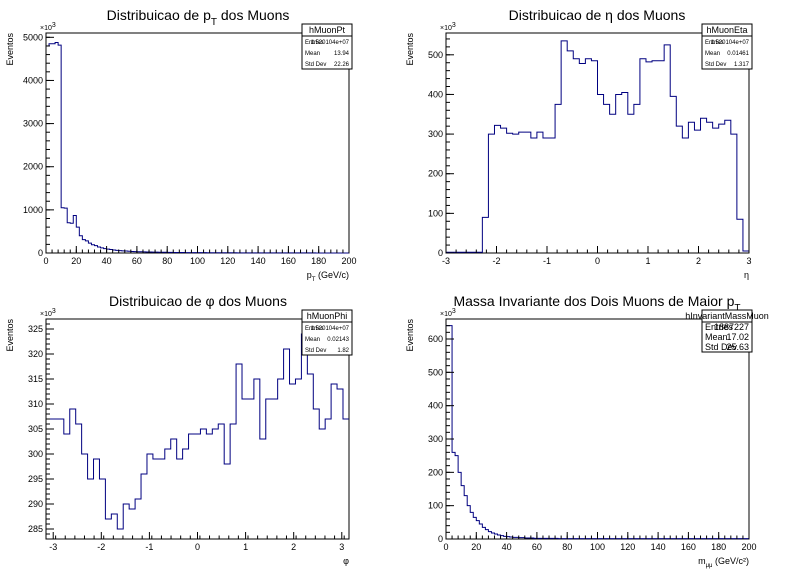  What do you see at coordinates (159, 15) in the screenshot?
I see `chart-title-main: Distribuicao de p` at bounding box center [159, 15].